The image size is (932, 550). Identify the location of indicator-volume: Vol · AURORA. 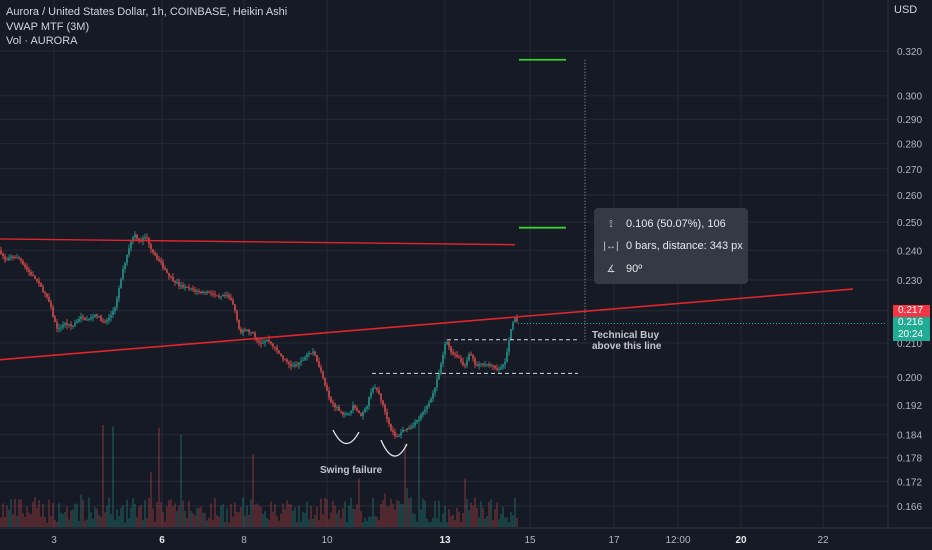
(42, 41).